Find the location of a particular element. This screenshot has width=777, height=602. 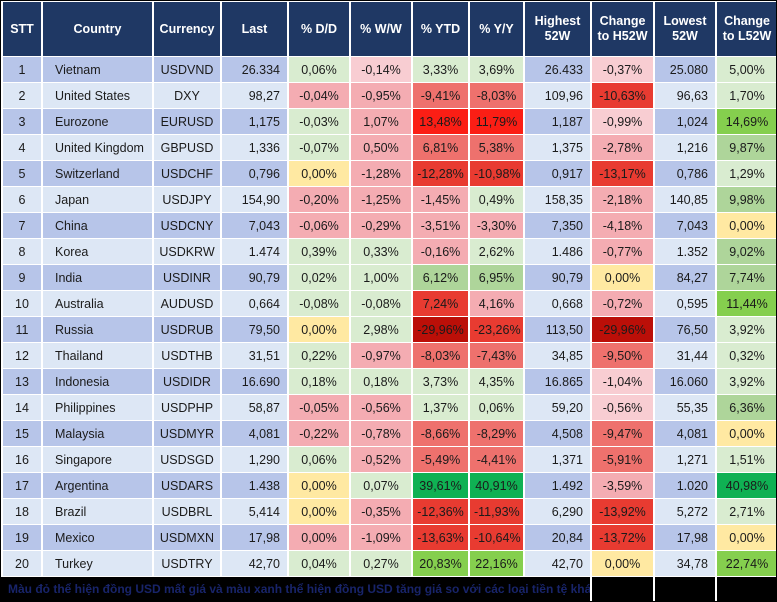

cell-last: 58,87 is located at coordinates (254, 407).